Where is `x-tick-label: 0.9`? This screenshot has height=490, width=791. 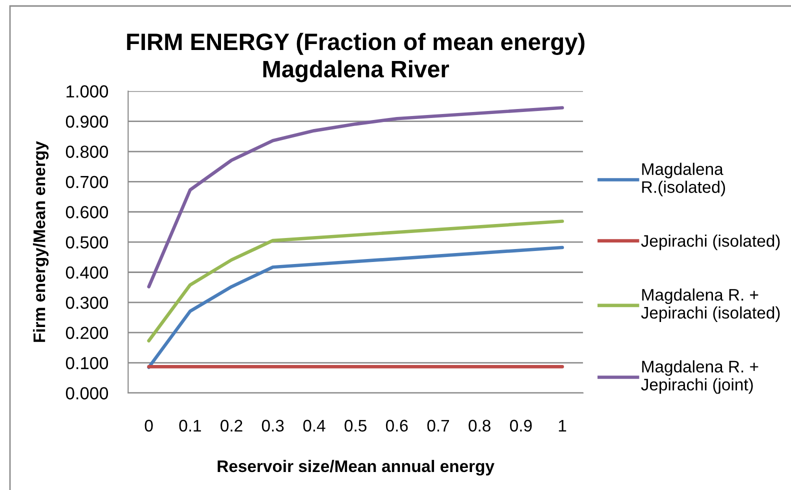 x-tick-label: 0.9 is located at coordinates (521, 426).